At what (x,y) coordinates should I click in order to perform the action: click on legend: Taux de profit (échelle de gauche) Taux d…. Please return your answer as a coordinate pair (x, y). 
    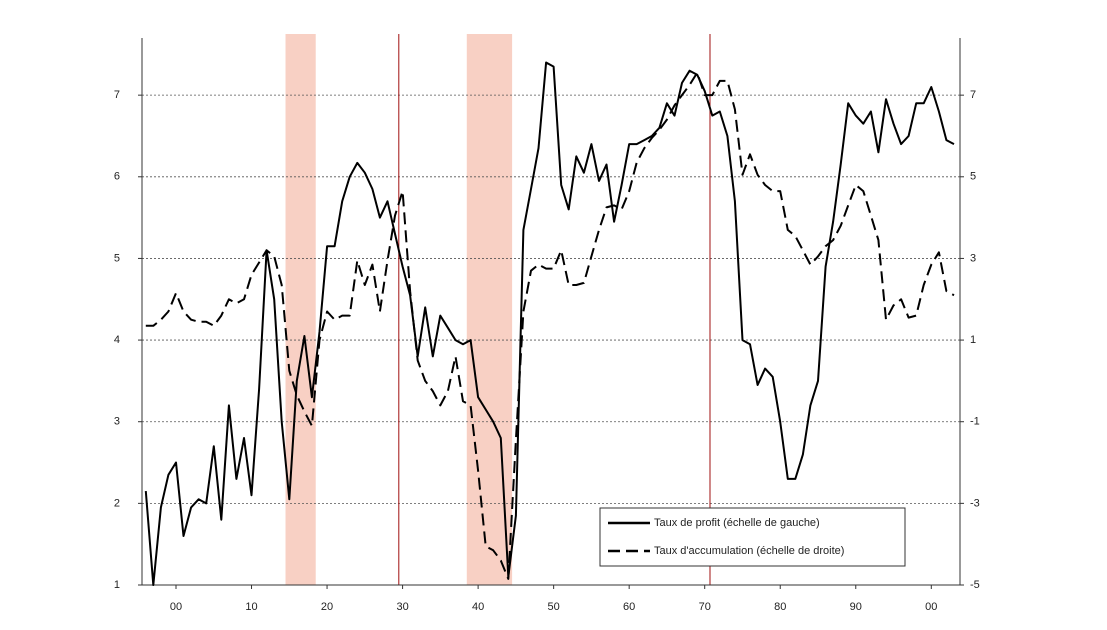
    Looking at the image, I should click on (752, 537).